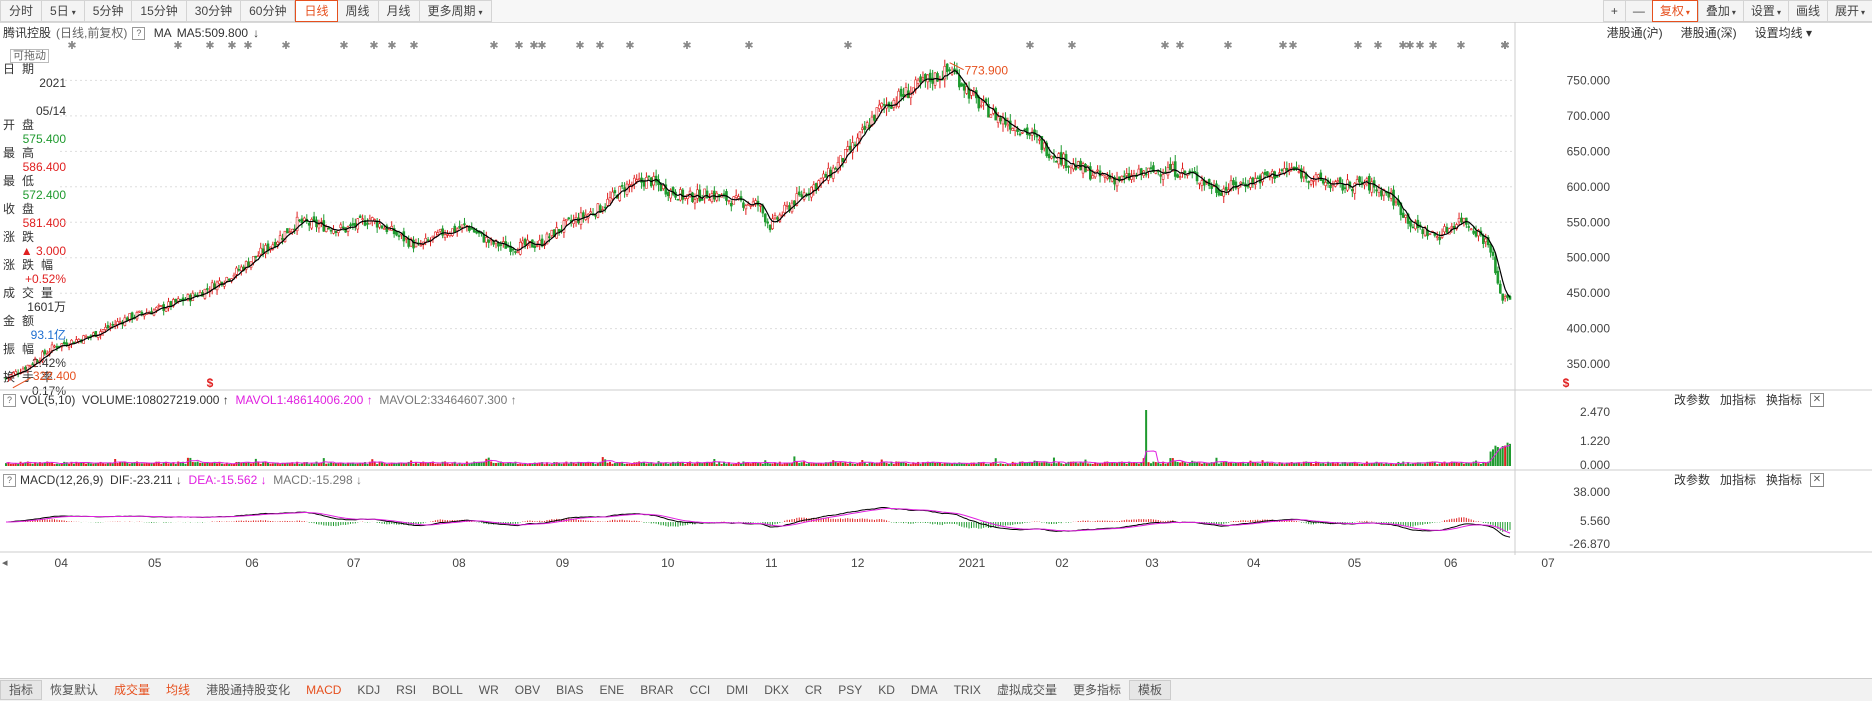 The image size is (1872, 701). What do you see at coordinates (886, 690) in the screenshot?
I see `indicator-tab: KD` at bounding box center [886, 690].